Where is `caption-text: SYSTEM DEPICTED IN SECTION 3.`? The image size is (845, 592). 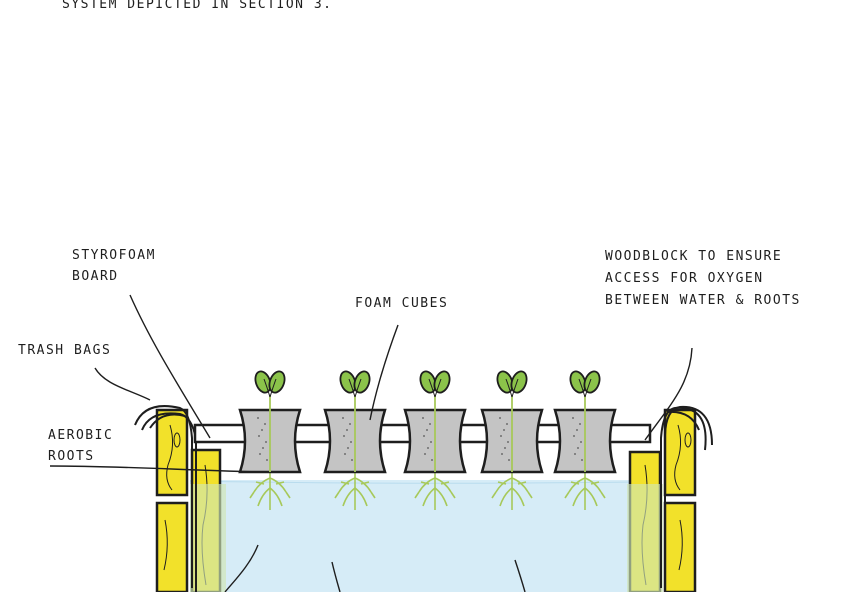 caption-text: SYSTEM DEPICTED IN SECTION 3. is located at coordinates (197, 6).